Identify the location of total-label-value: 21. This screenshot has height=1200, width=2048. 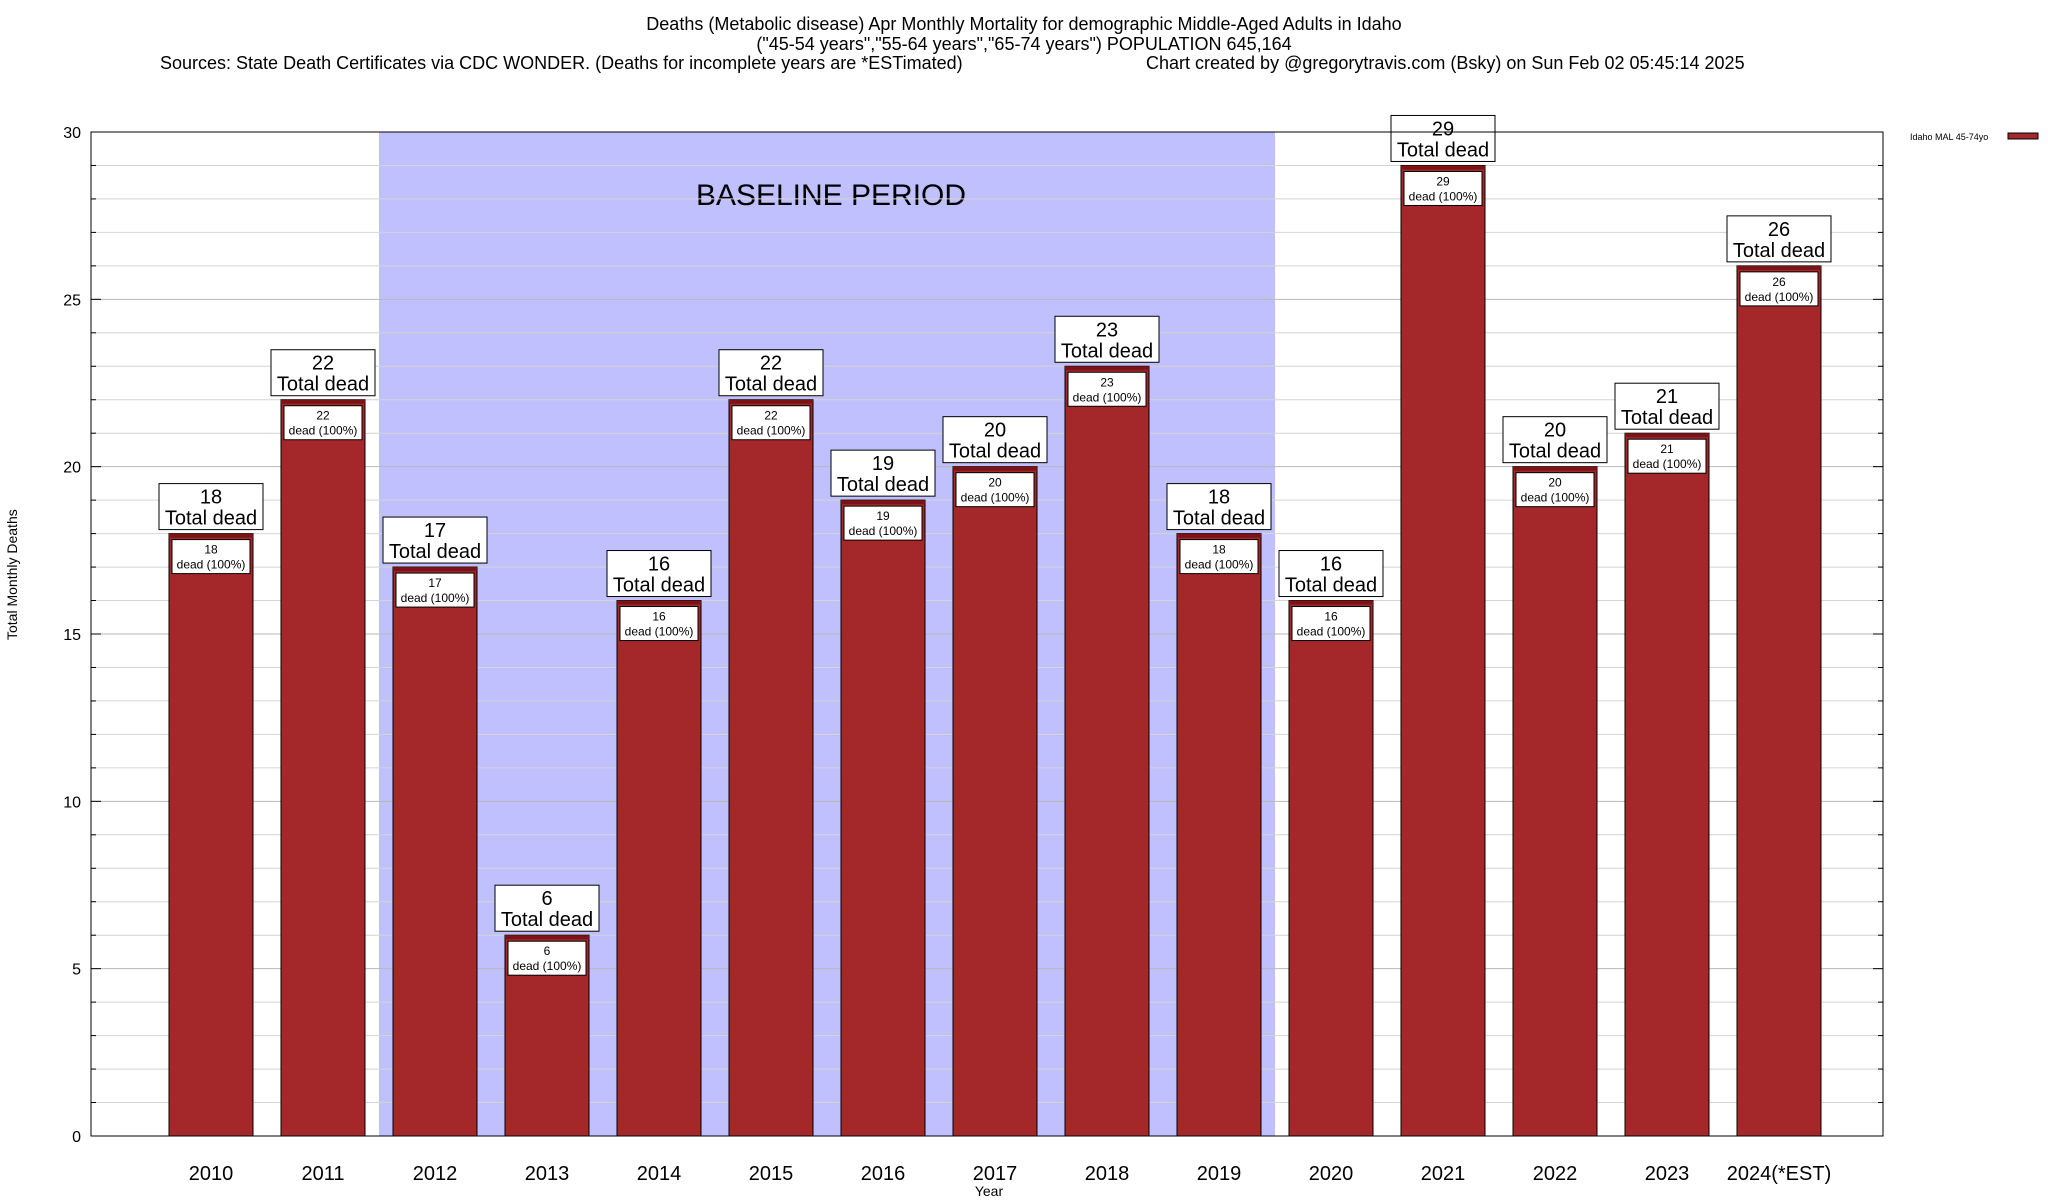
(1667, 397).